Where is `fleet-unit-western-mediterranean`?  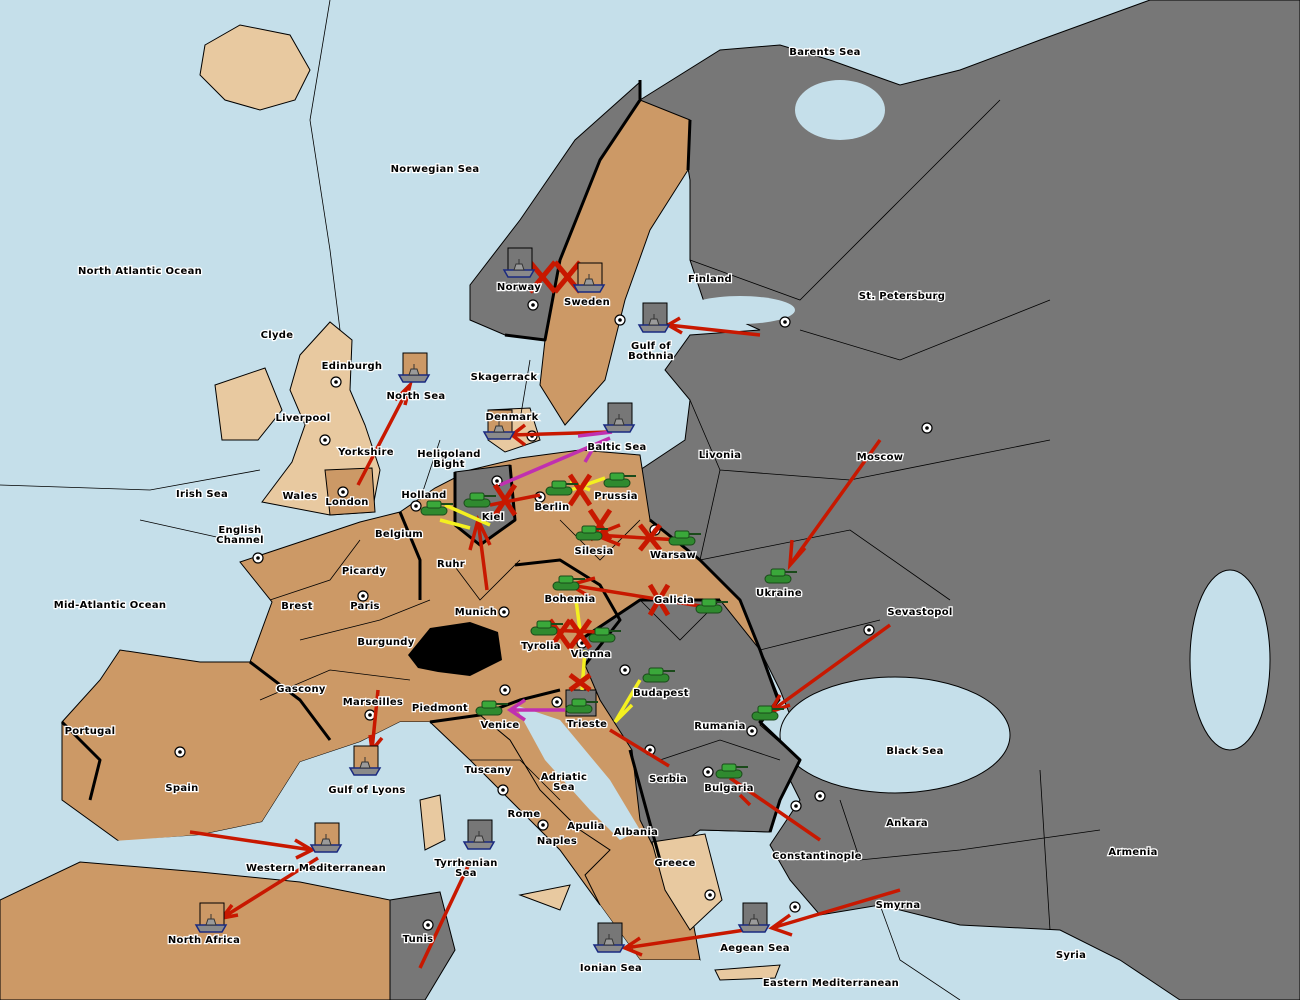 fleet-unit-western-mediterranean is located at coordinates (326, 837).